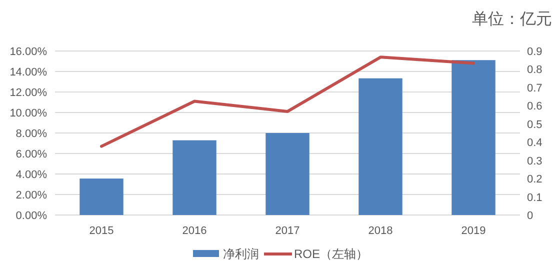 The height and width of the screenshot is (278, 556). I want to click on x-tick-label: 2015, so click(101, 231).